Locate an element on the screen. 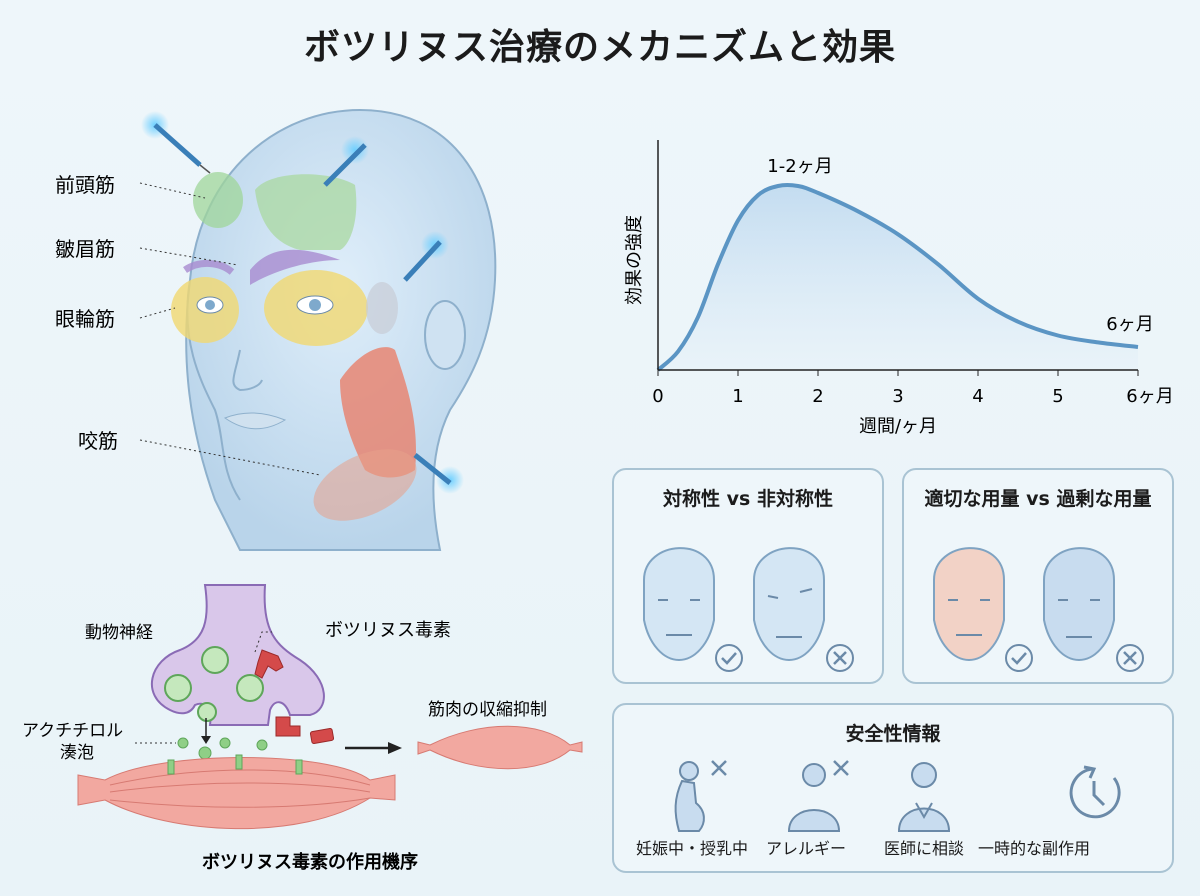  mechanism-caption: ボツリヌス毒素の作用機序 is located at coordinates (310, 862).